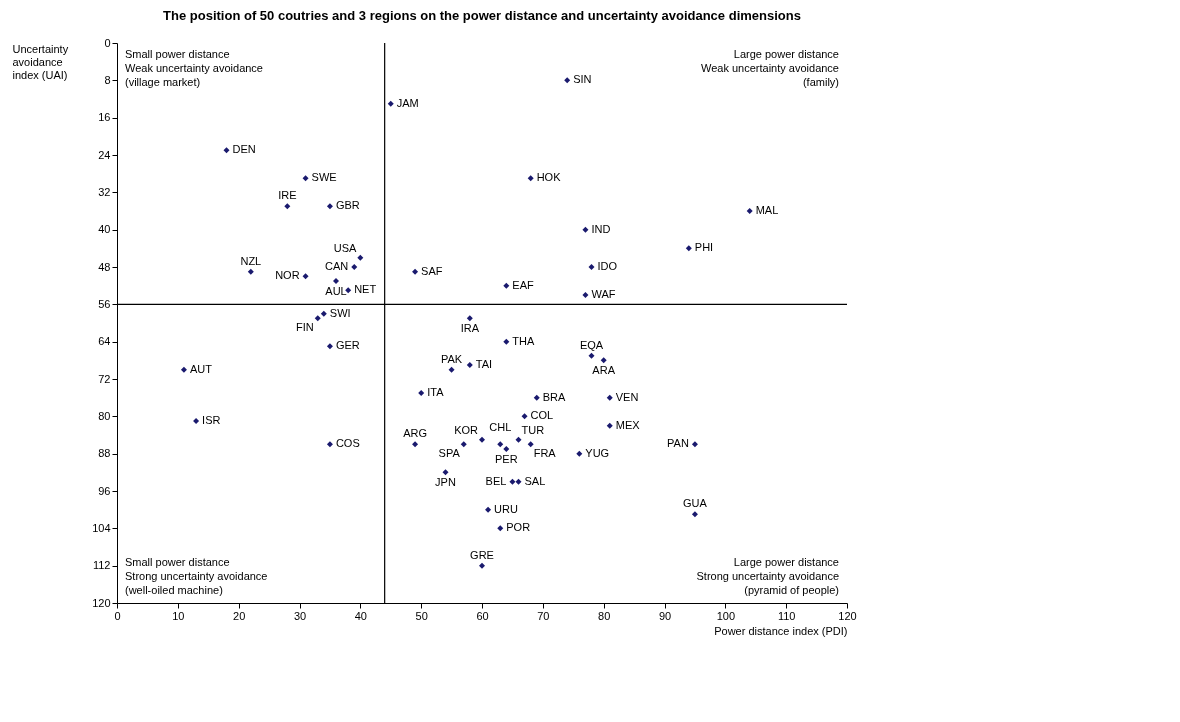 The height and width of the screenshot is (722, 1180). Describe the element at coordinates (101, 565) in the screenshot. I see `y-tick-label: 112` at that location.